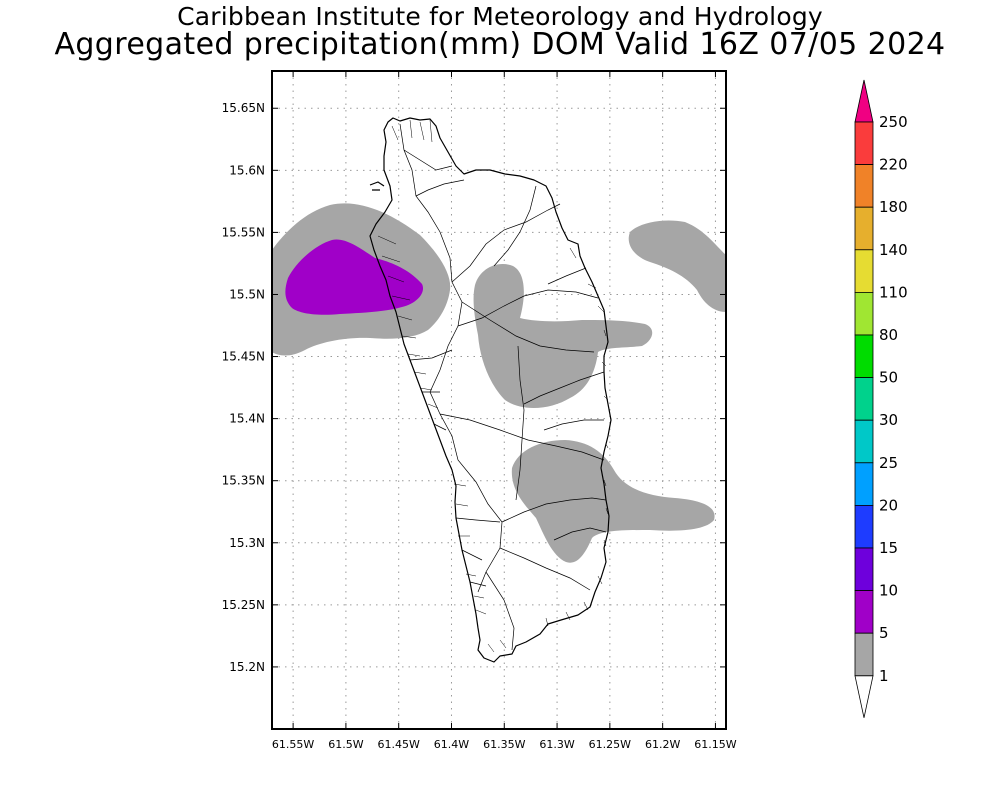 Image resolution: width=1000 pixels, height=800 pixels. I want to click on lon-tick-label: 61.15W, so click(715, 744).